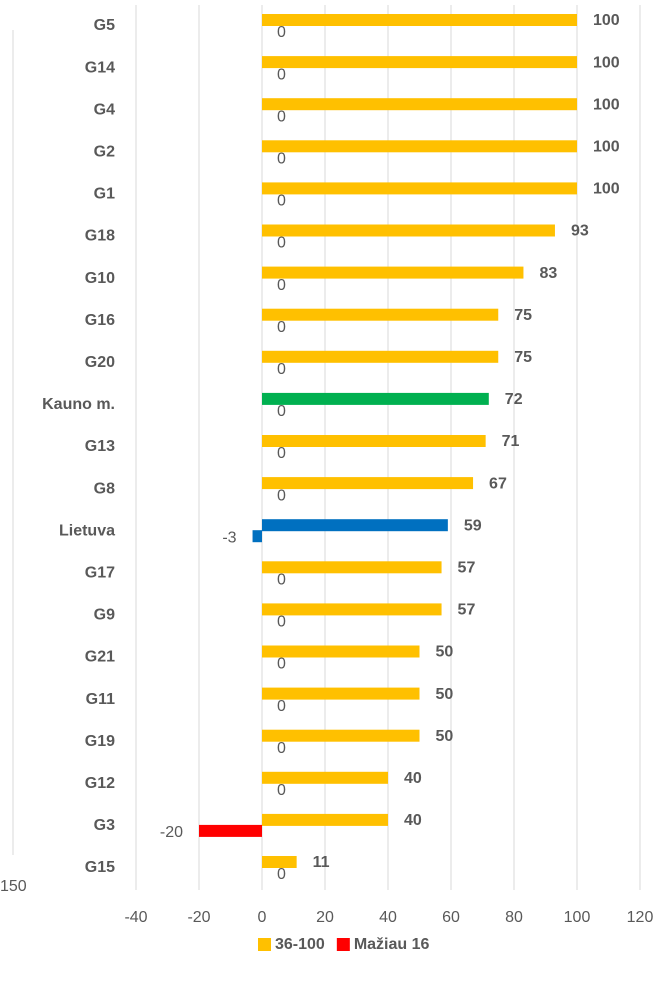 This screenshot has height=984, width=661. Describe the element at coordinates (135, 917) in the screenshot. I see `x-tick-label: -40` at that location.